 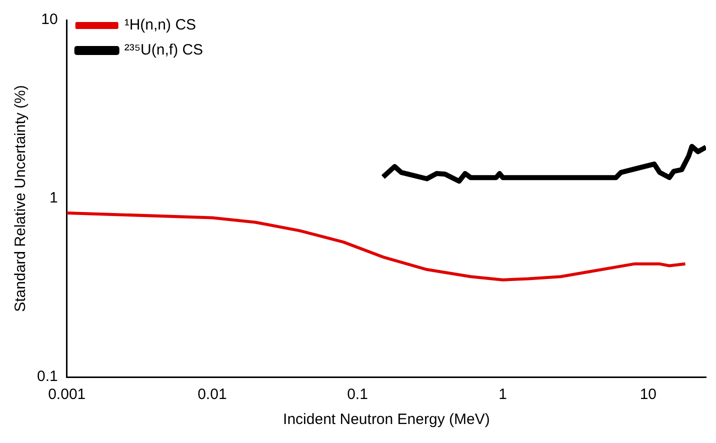 I want to click on y-tick-label: 0.1, so click(x=47, y=377).